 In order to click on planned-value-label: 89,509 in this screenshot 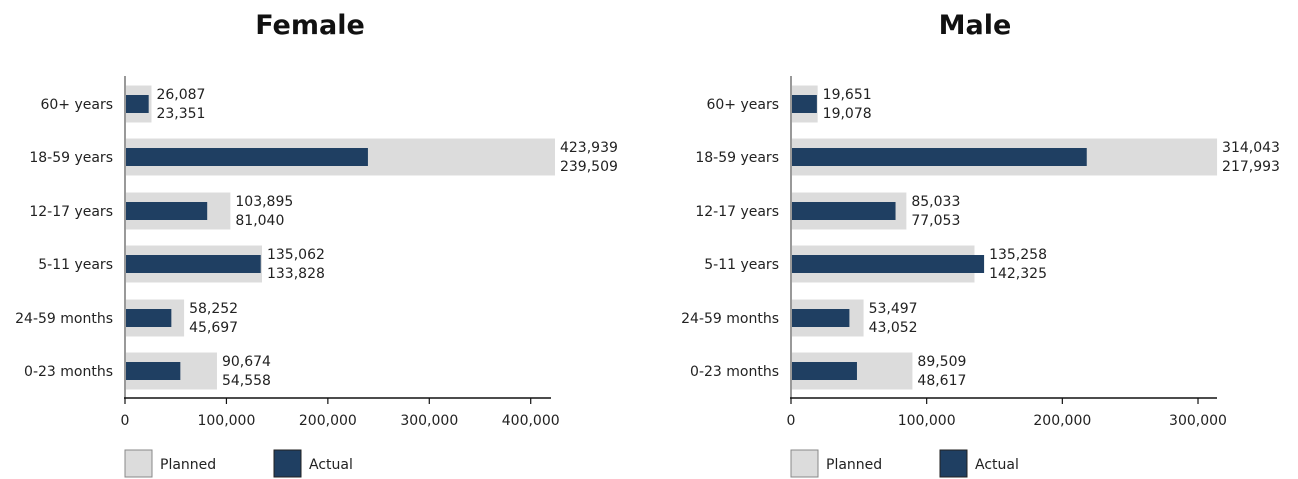, I will do `click(941, 362)`.